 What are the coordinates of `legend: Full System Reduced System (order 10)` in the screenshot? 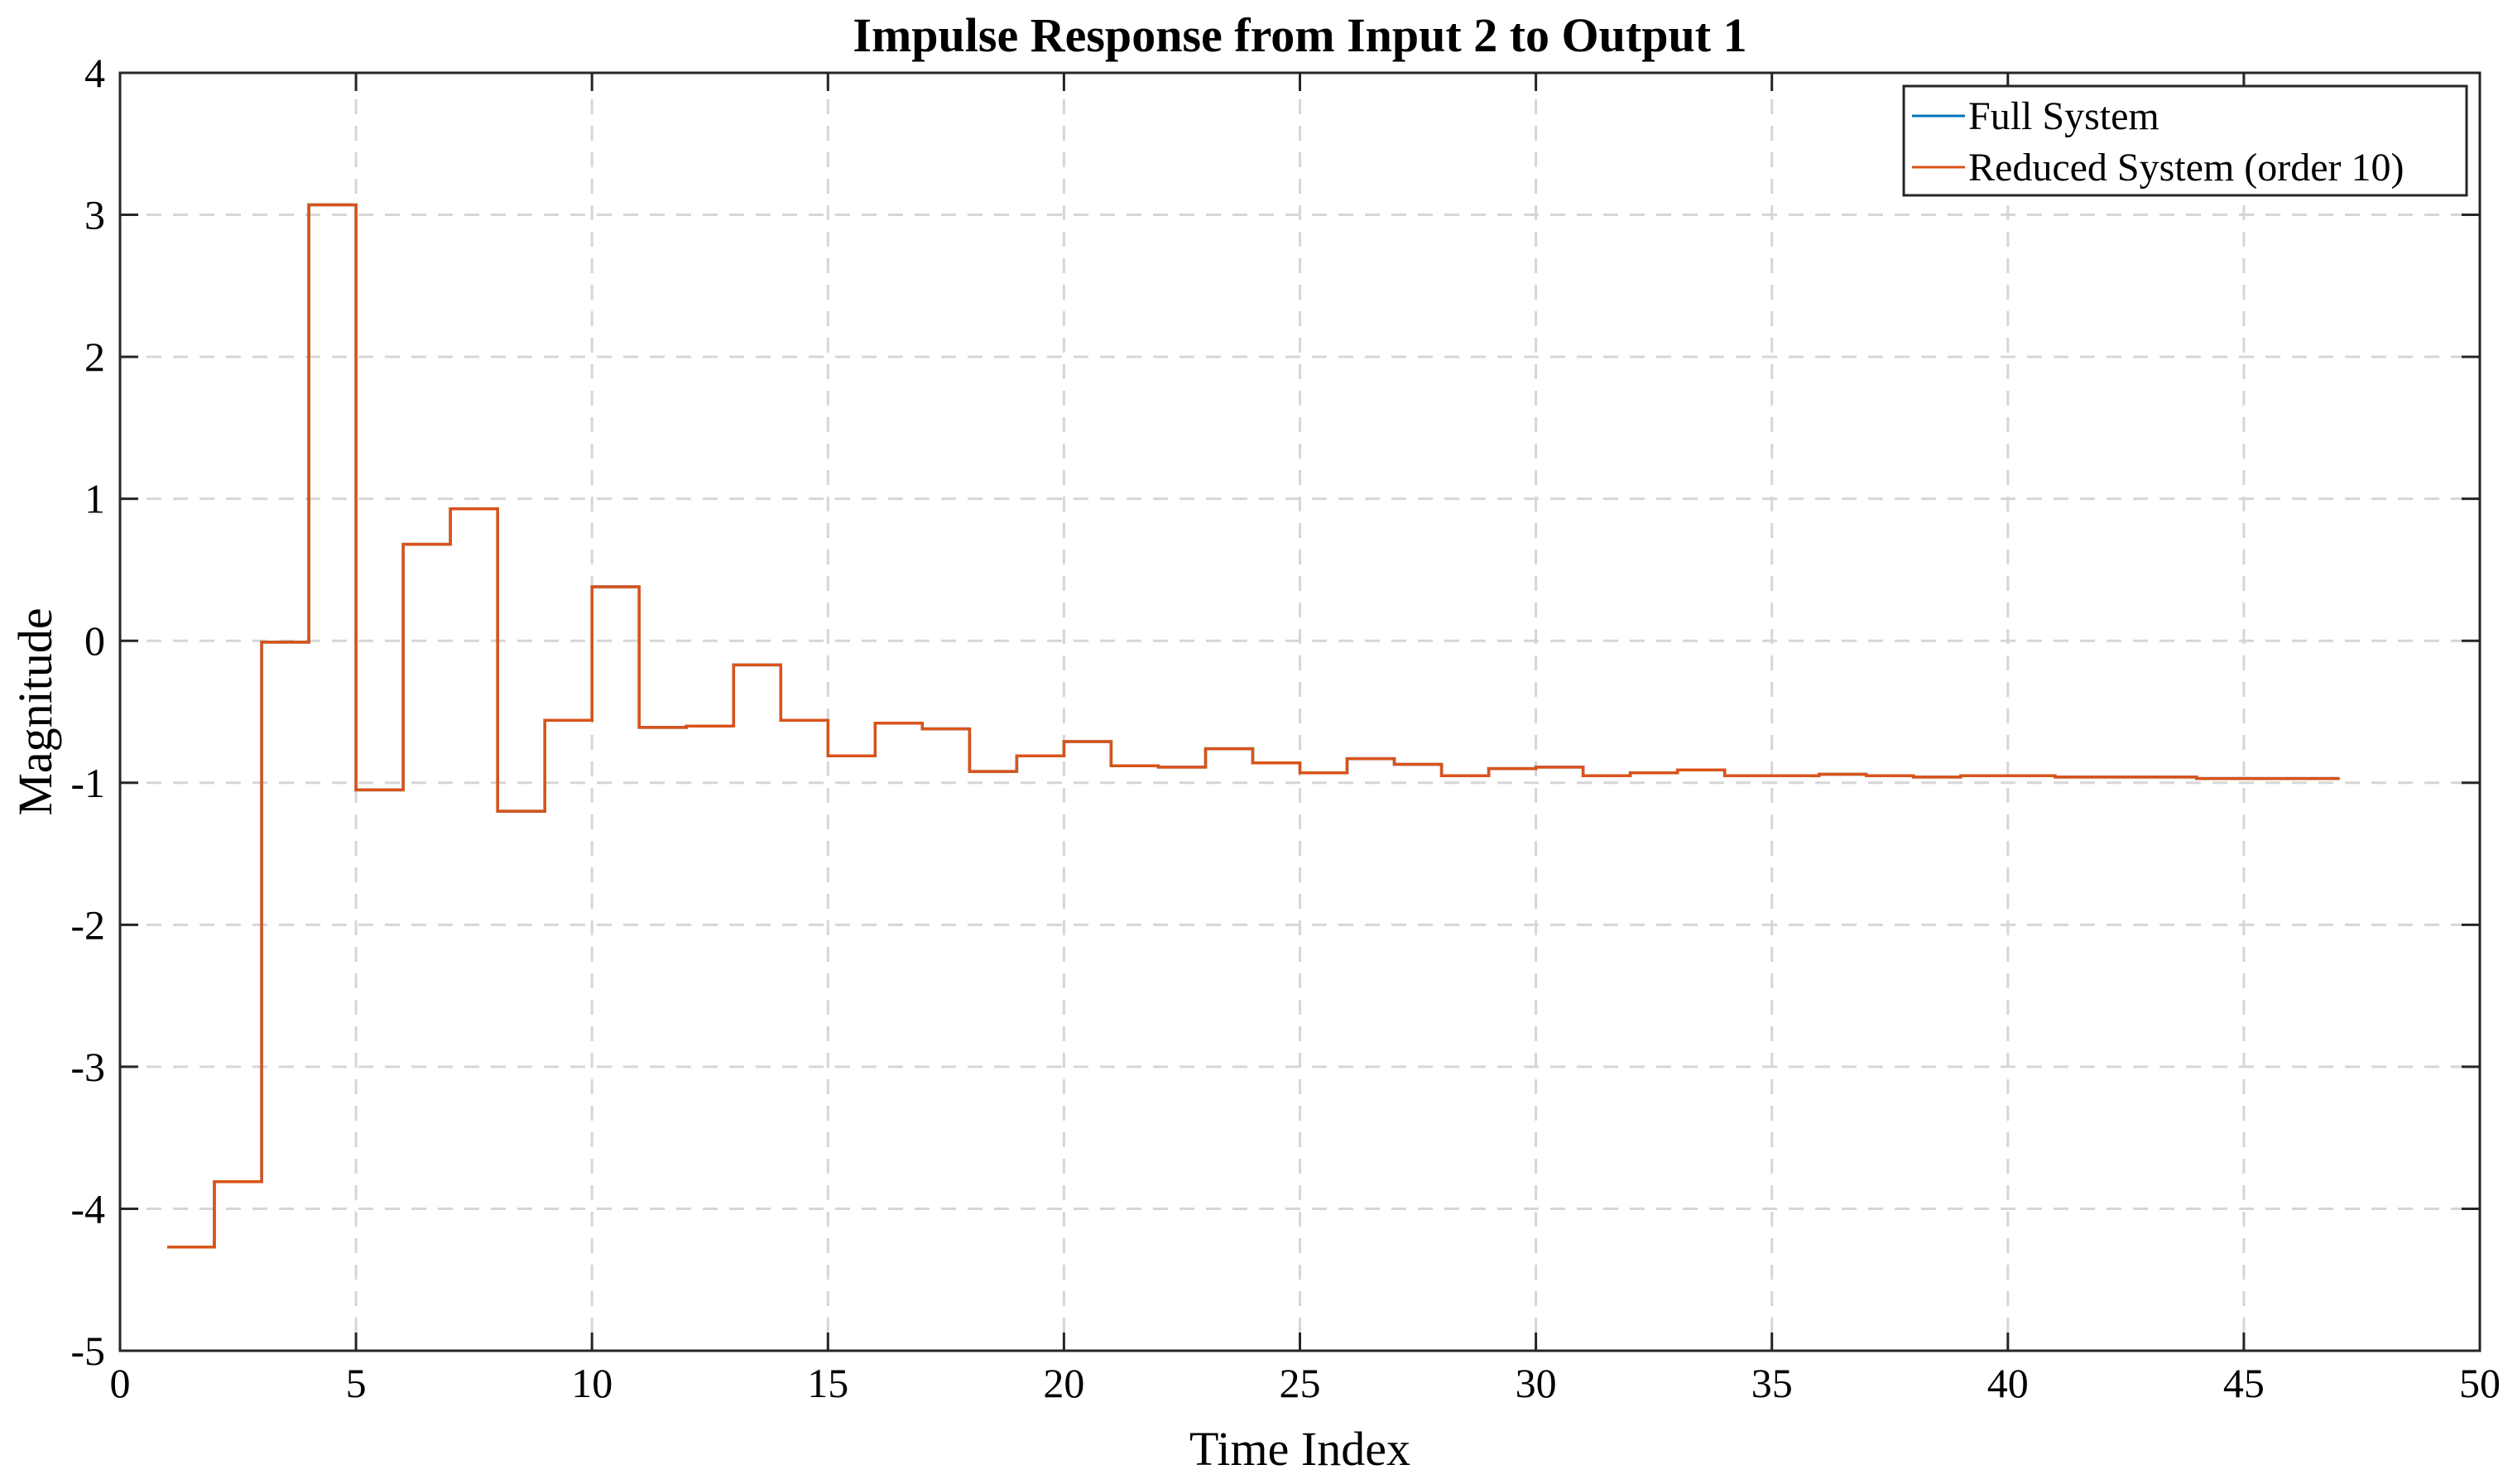 It's located at (2185, 140).